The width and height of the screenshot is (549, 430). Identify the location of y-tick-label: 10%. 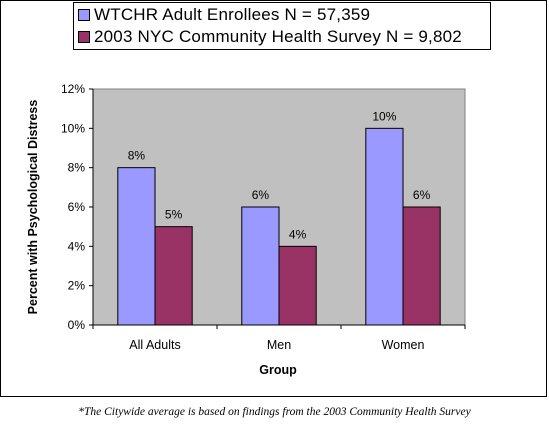
(73, 128).